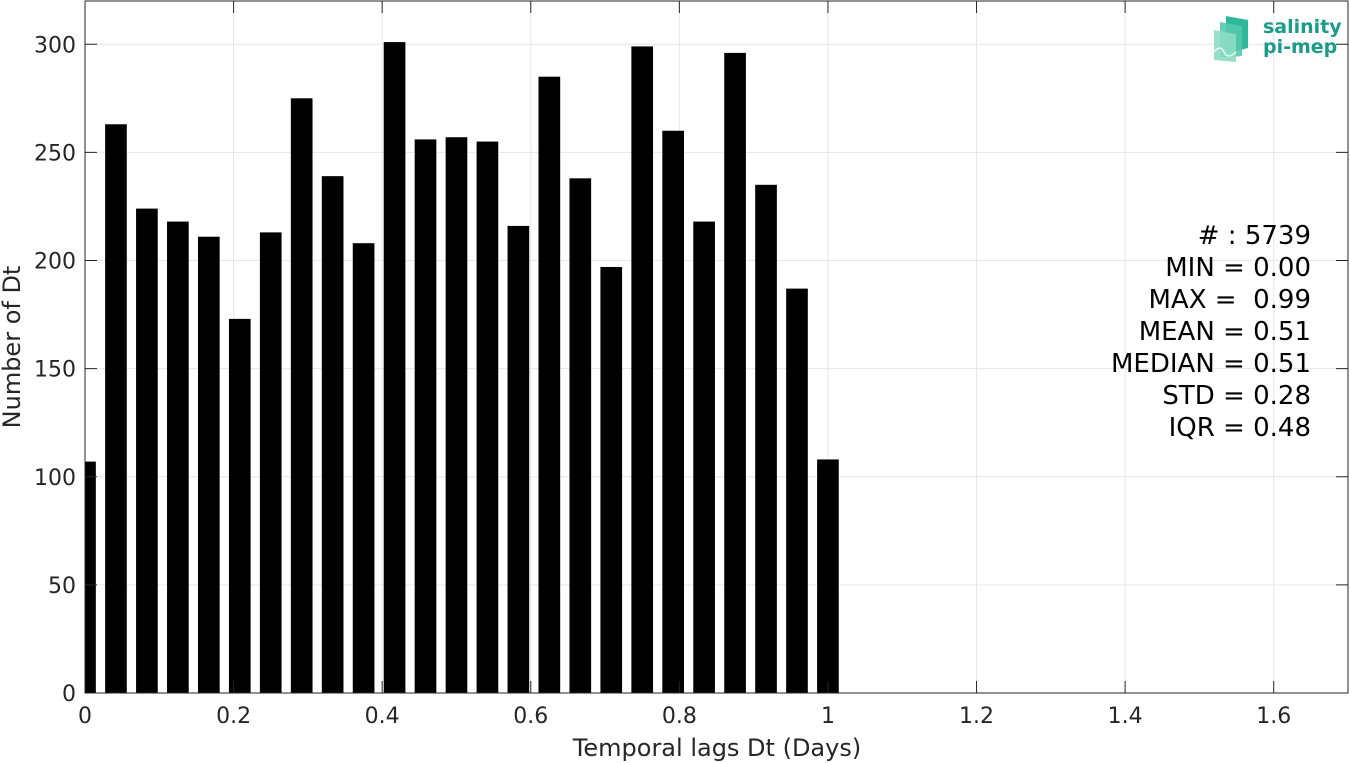 Image resolution: width=1350 pixels, height=763 pixels. What do you see at coordinates (828, 716) in the screenshot?
I see `x-tick-label: 1` at bounding box center [828, 716].